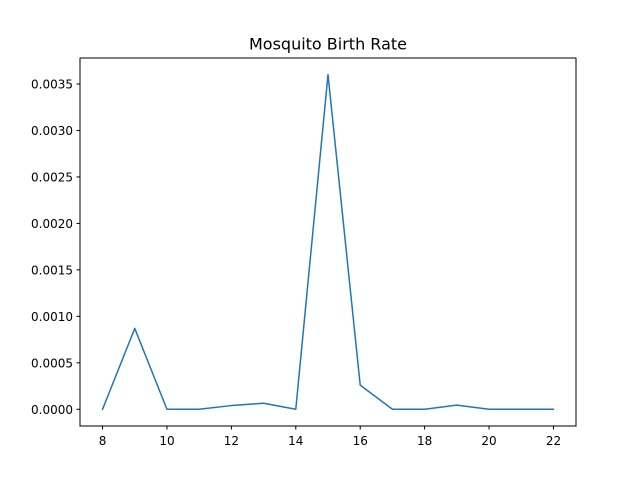  Describe the element at coordinates (52, 177) in the screenshot. I see `y-tick-label: 0.0025` at that location.